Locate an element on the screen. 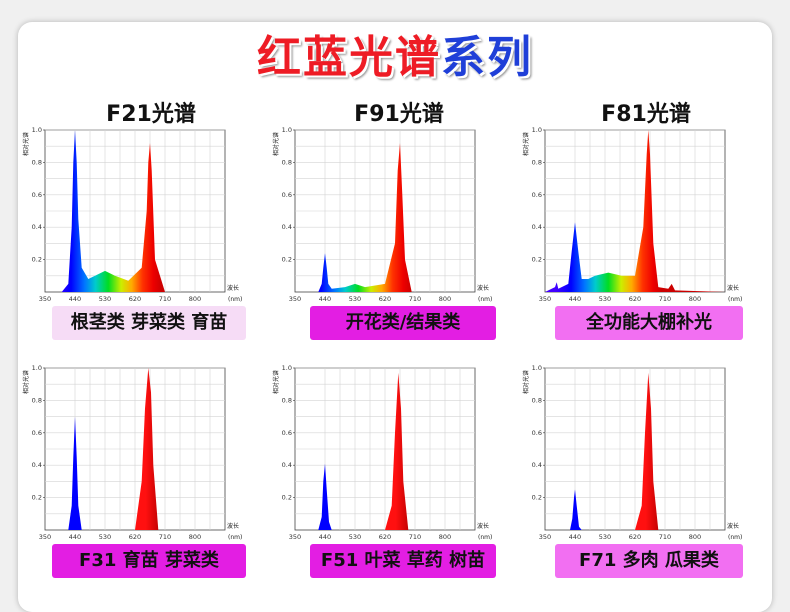  caption-f91: 开花类/结果类 is located at coordinates (403, 323).